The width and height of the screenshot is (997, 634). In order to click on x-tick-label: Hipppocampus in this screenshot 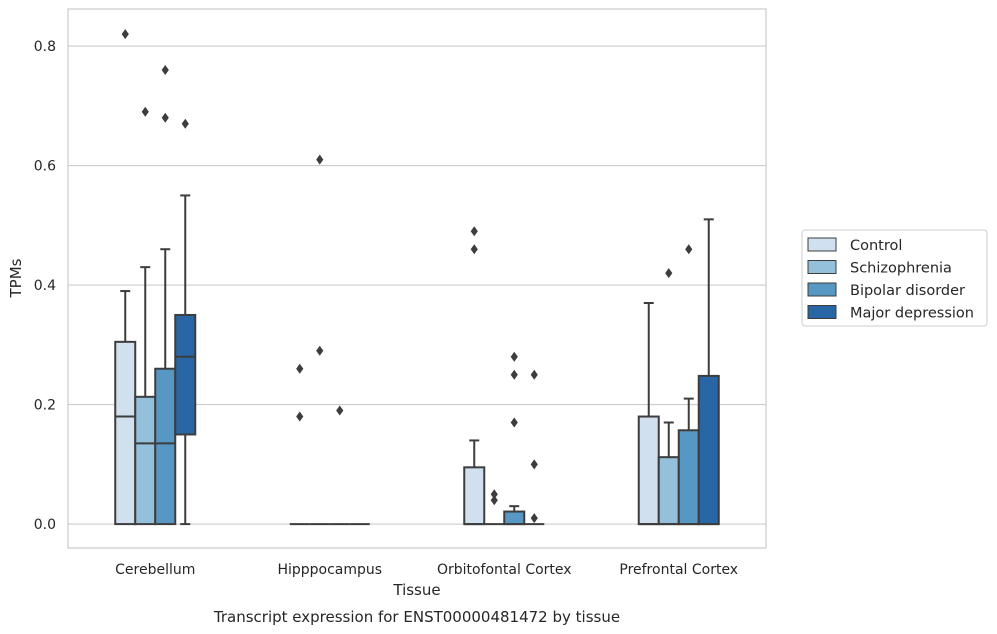, I will do `click(329, 570)`.